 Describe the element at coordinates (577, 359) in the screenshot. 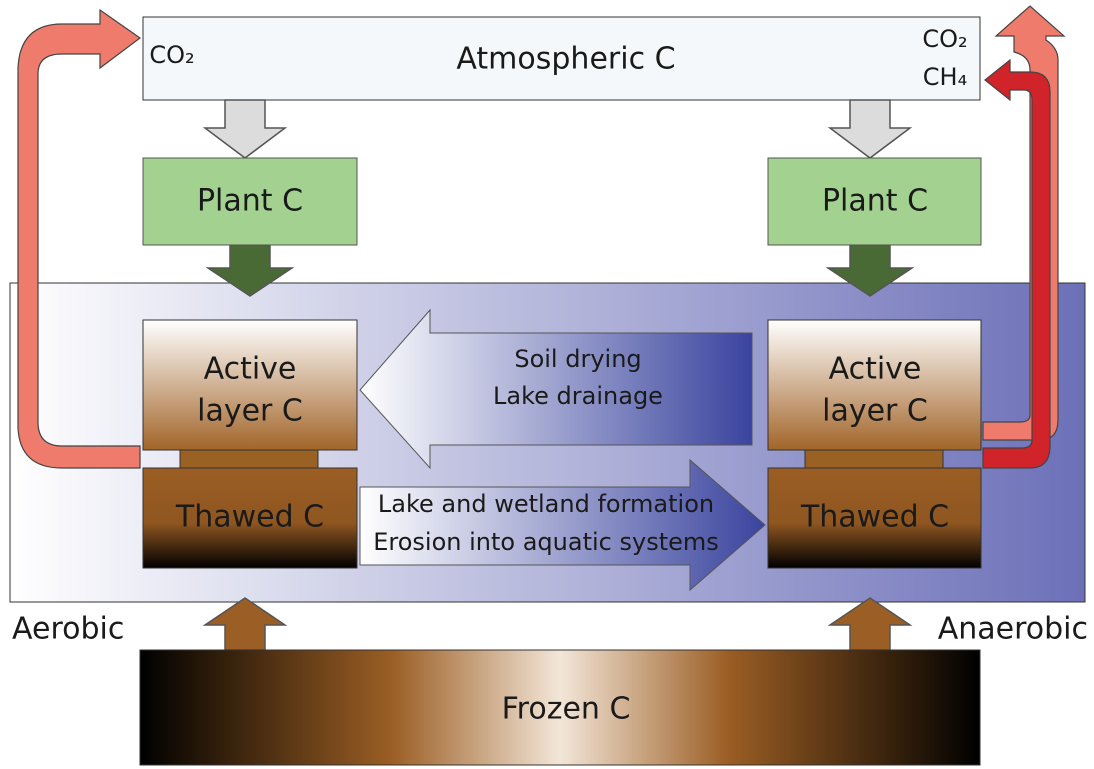

I see `arrow-label: Soil drying` at that location.